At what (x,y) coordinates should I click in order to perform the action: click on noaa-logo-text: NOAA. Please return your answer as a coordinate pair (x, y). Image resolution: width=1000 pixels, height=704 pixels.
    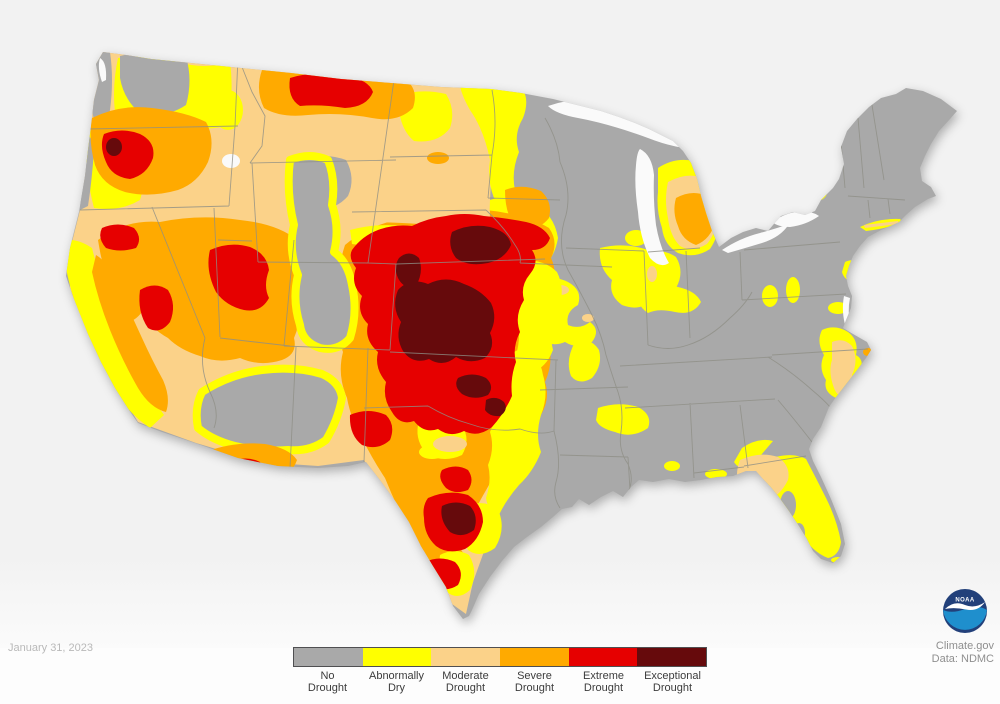
    Looking at the image, I should click on (965, 601).